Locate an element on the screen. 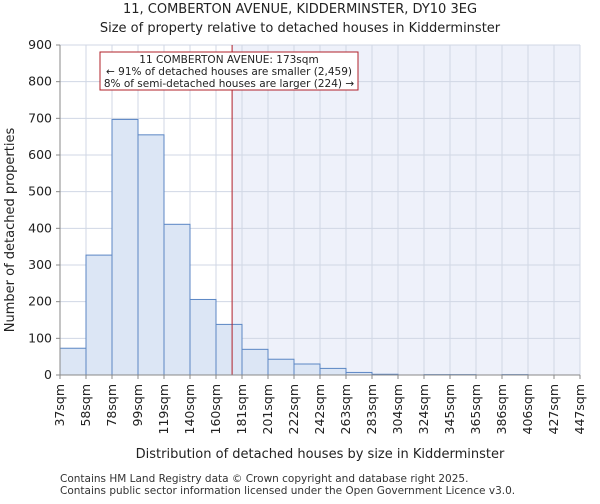  y-tick-label: 300 is located at coordinates (40, 264).